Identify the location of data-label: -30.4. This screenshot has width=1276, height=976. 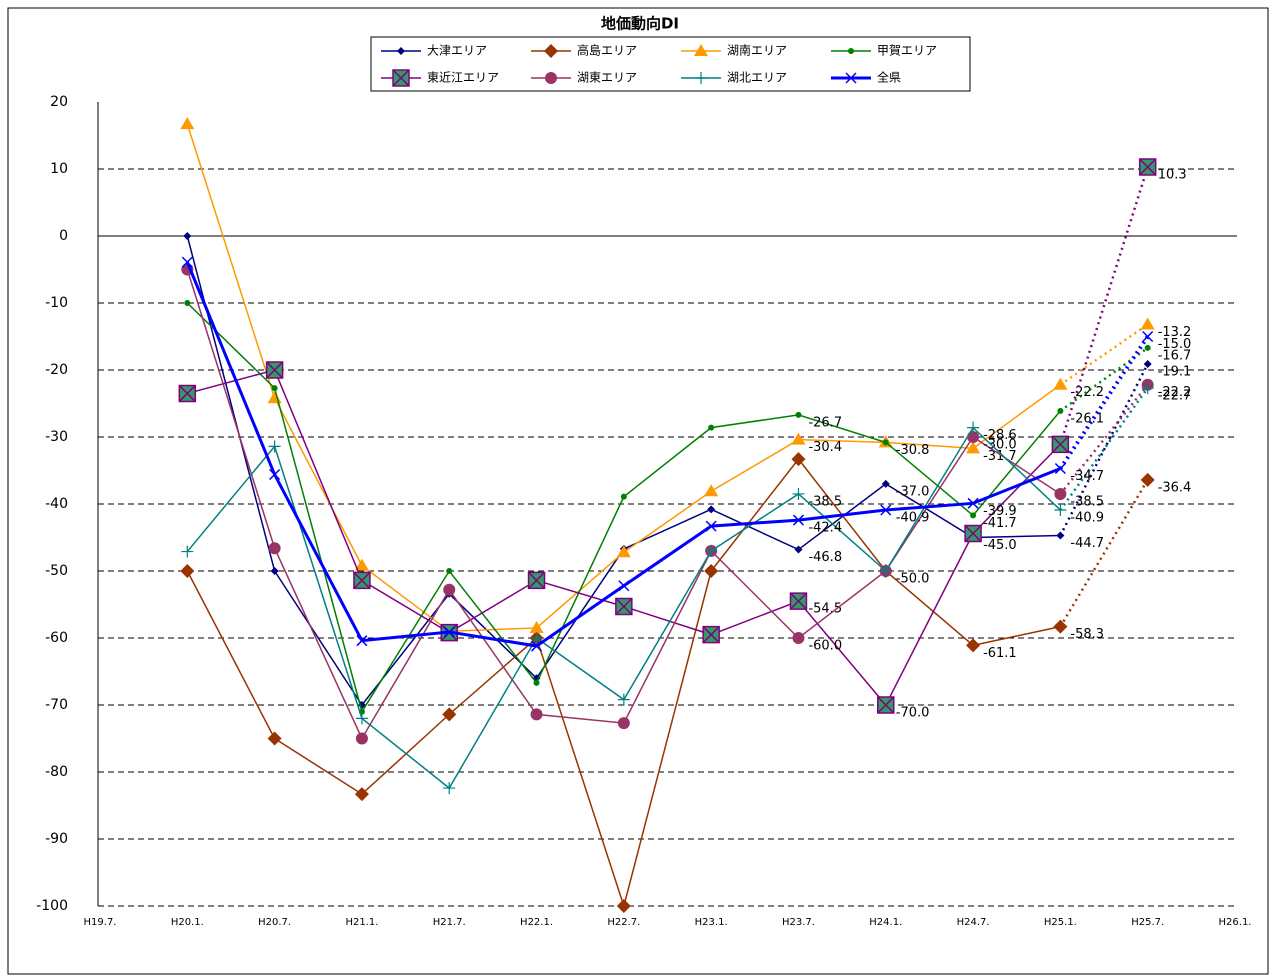
(825, 447).